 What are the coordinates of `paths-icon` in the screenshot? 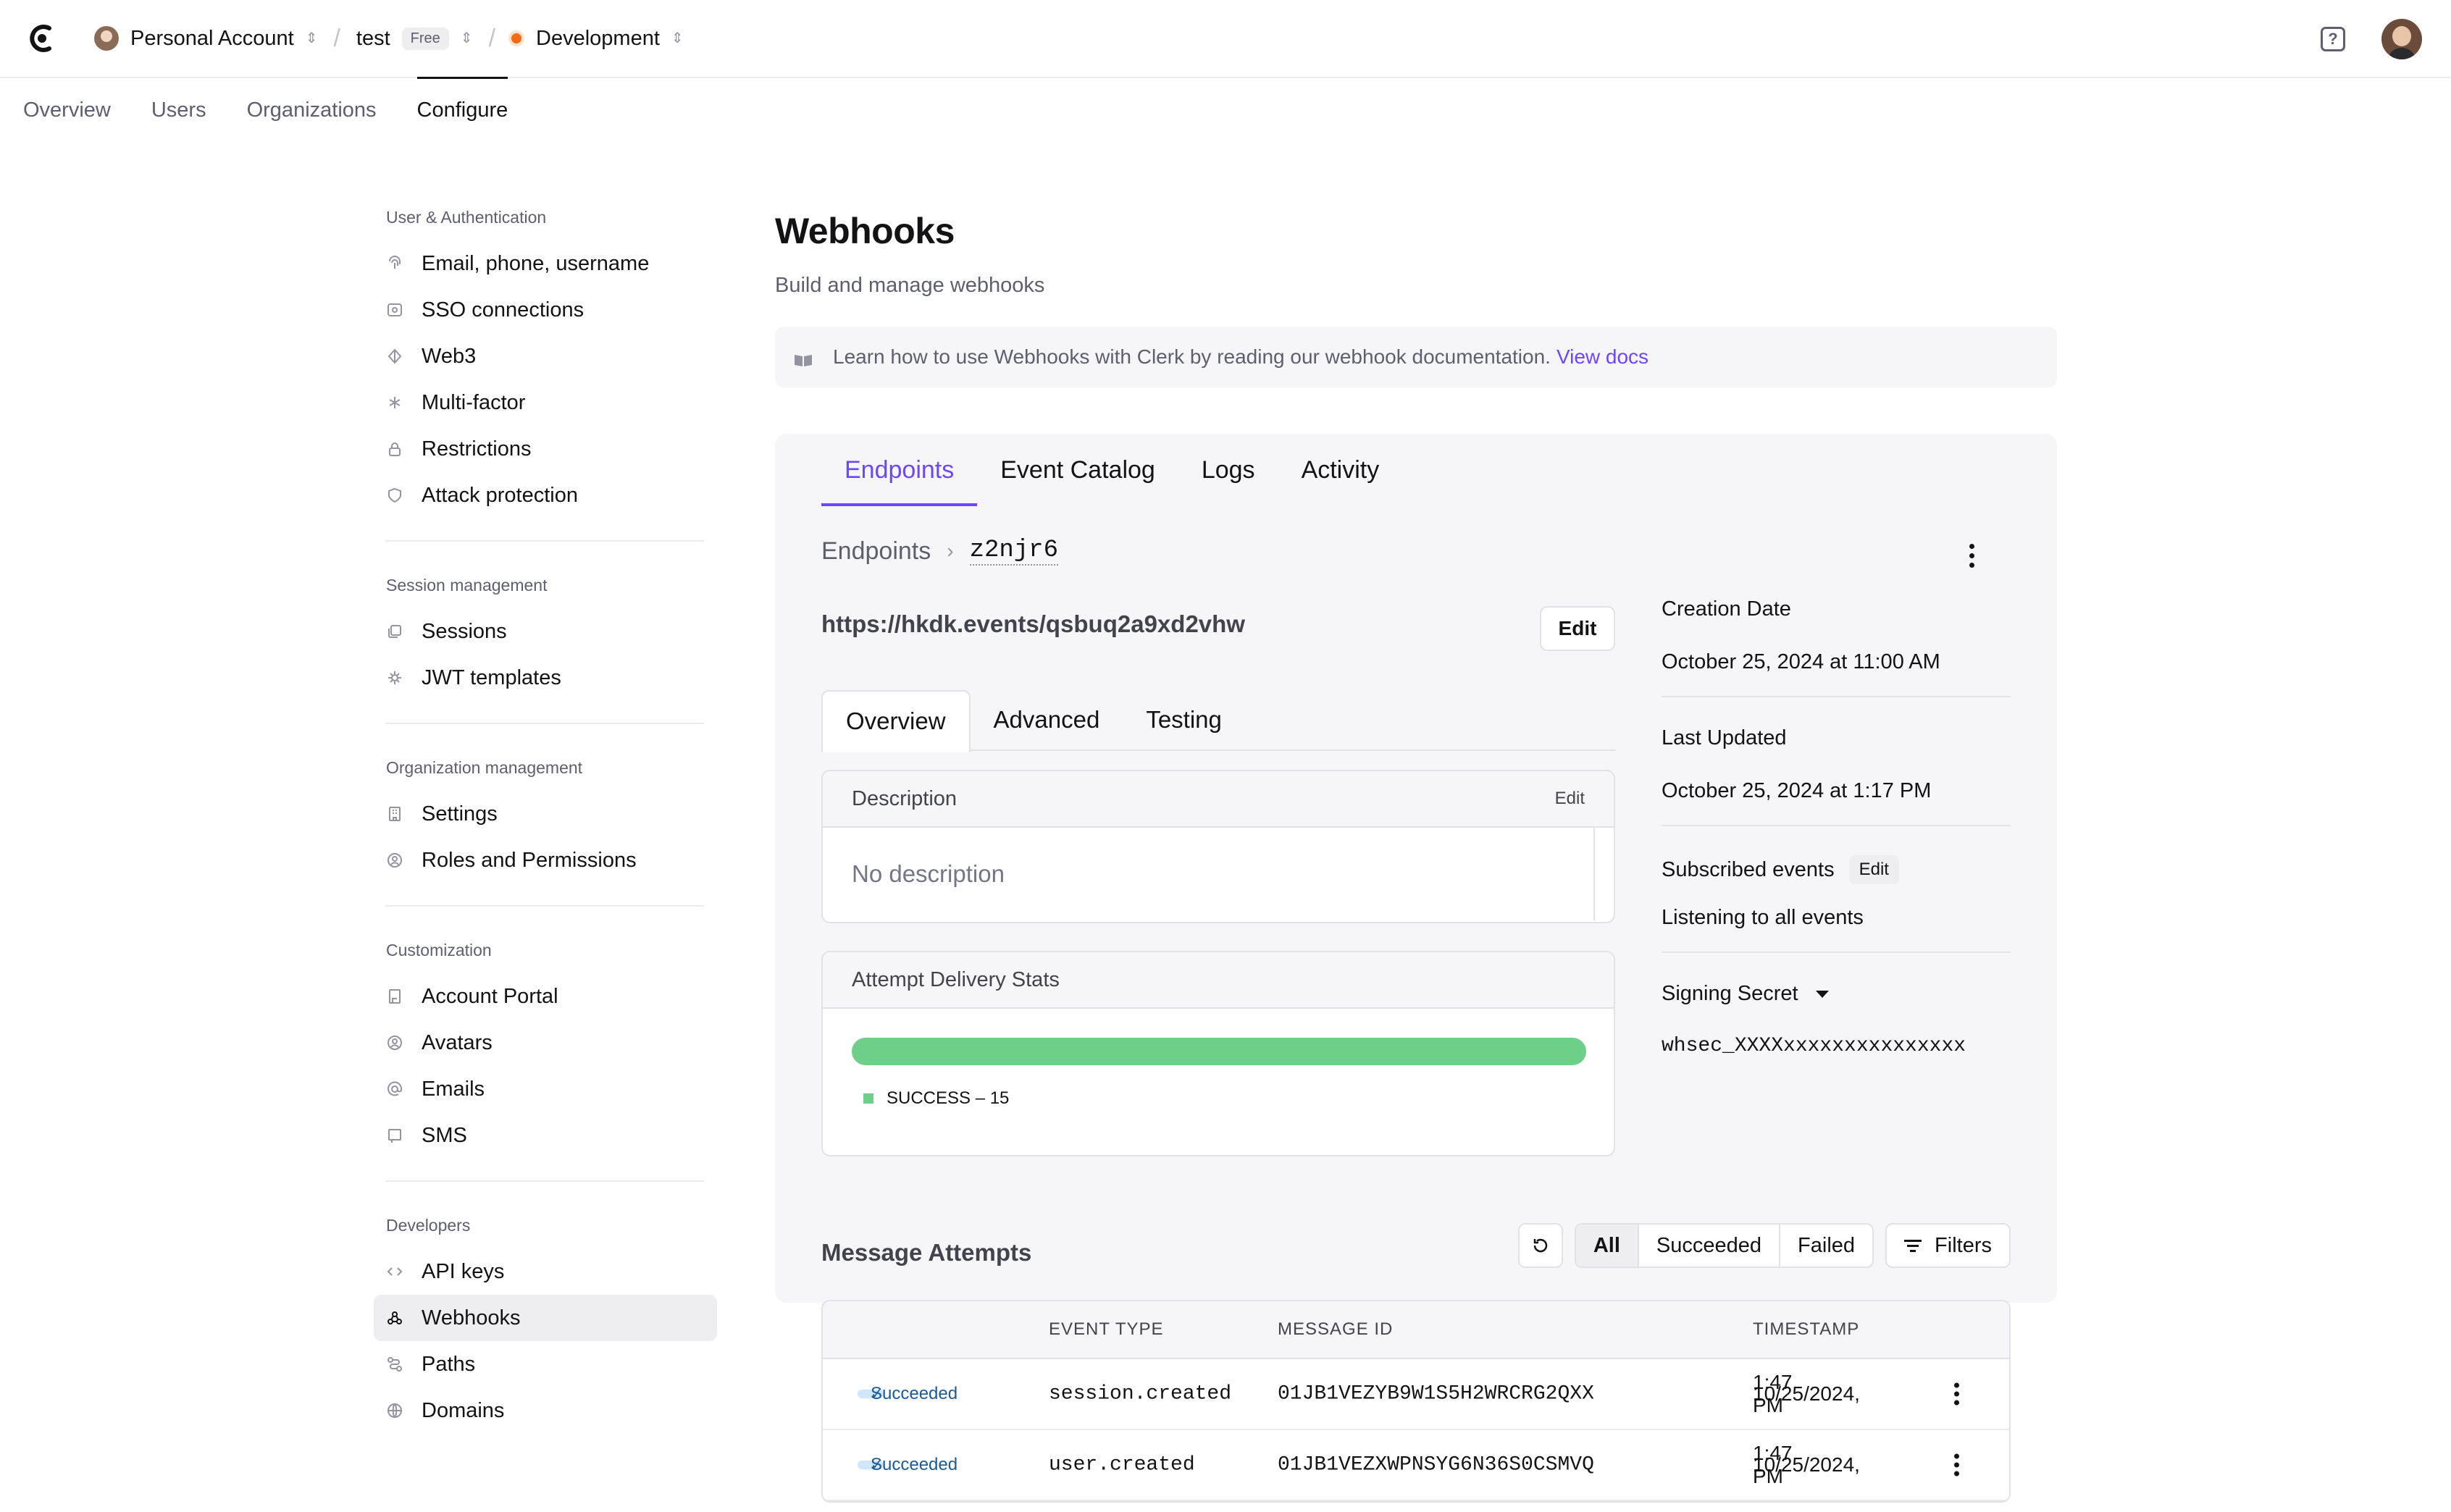 It's located at (395, 1364).